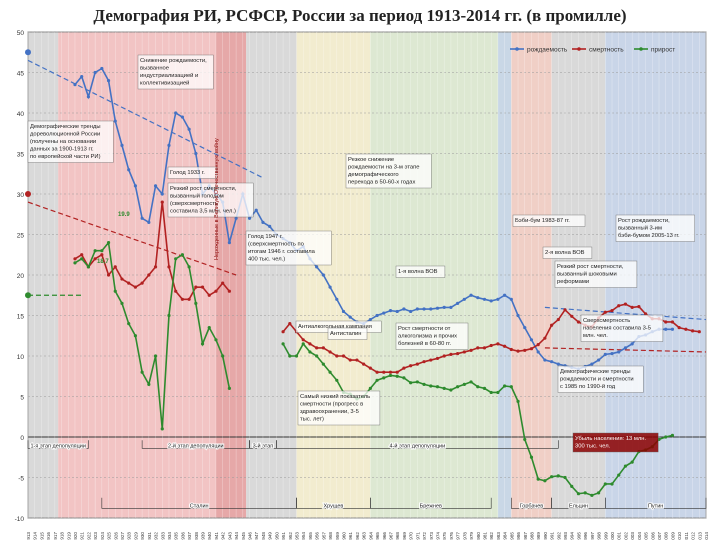 This screenshot has width=720, height=545. Describe the element at coordinates (532, 506) in the screenshot. I see `period-label: Горбачев` at that location.